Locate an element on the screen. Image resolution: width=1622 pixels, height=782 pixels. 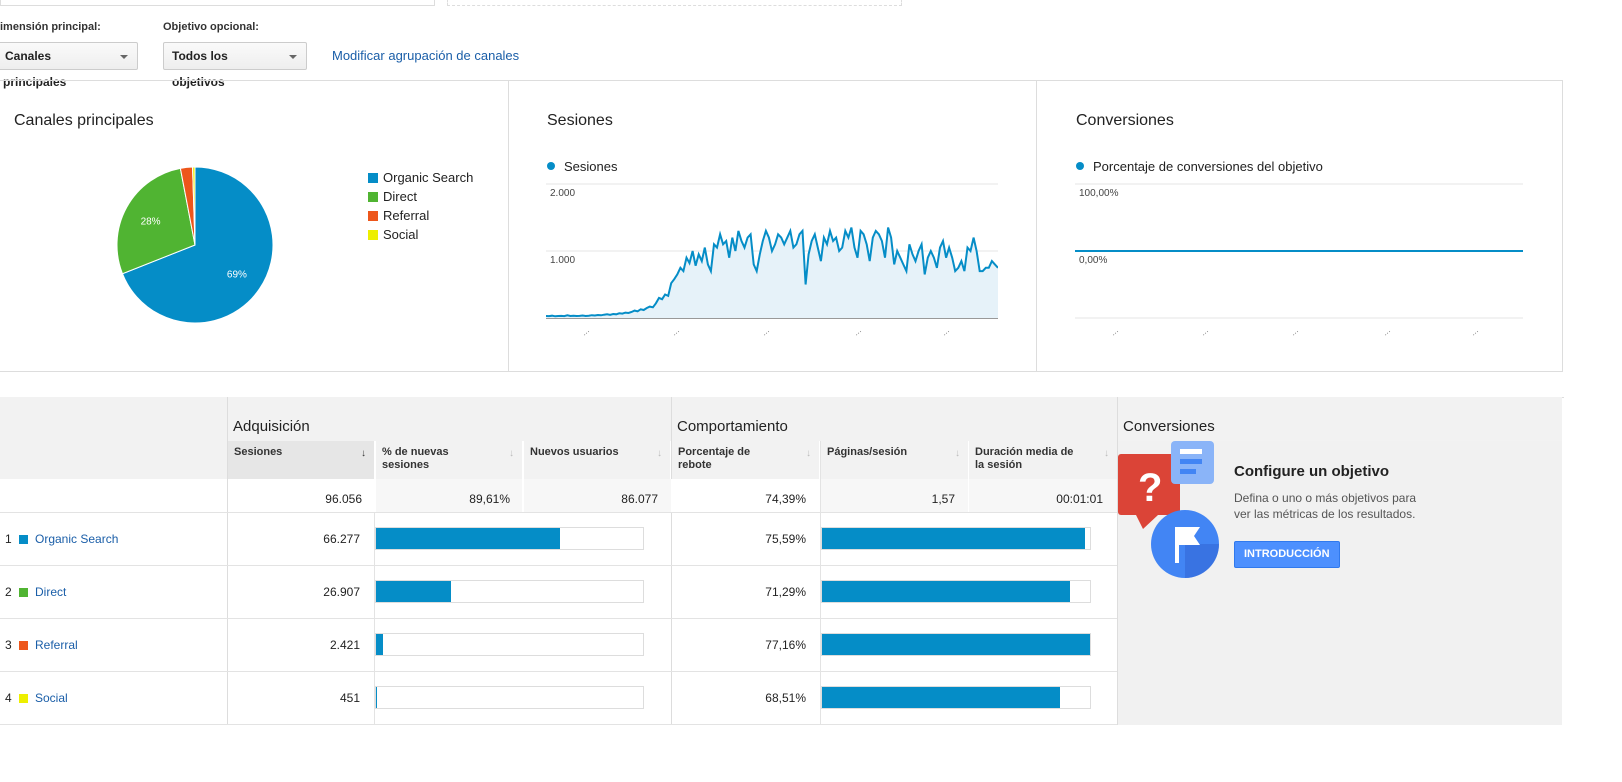
bounce-rate-cell: 75,59% is located at coordinates (785, 539).